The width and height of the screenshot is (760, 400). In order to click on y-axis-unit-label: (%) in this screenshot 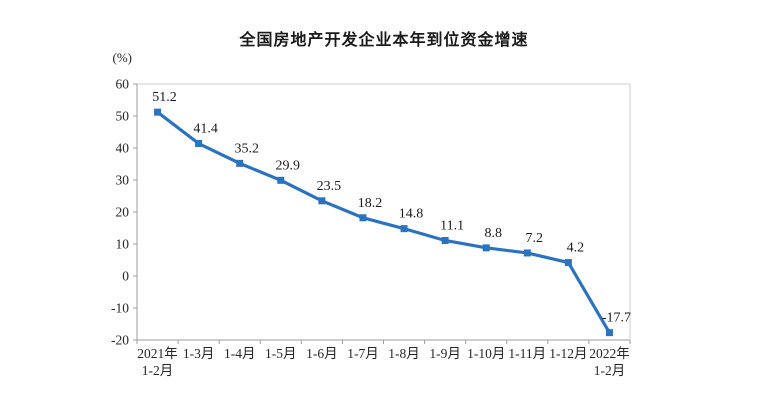, I will do `click(122, 57)`.